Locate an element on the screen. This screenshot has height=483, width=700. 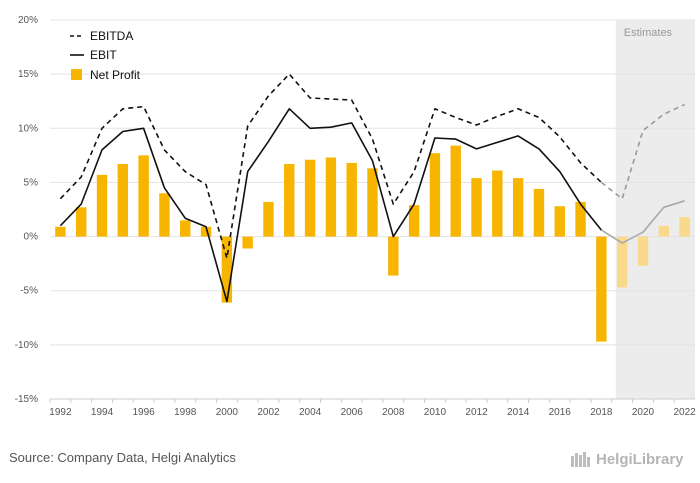
x-tick-label: 2012 is located at coordinates (476, 412).